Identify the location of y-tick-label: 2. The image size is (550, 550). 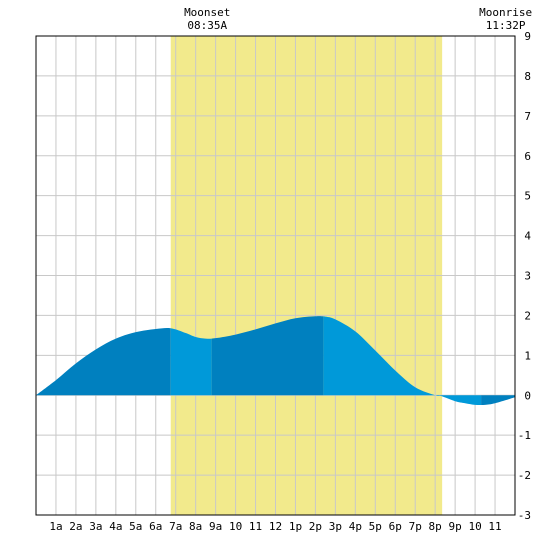
(527, 315).